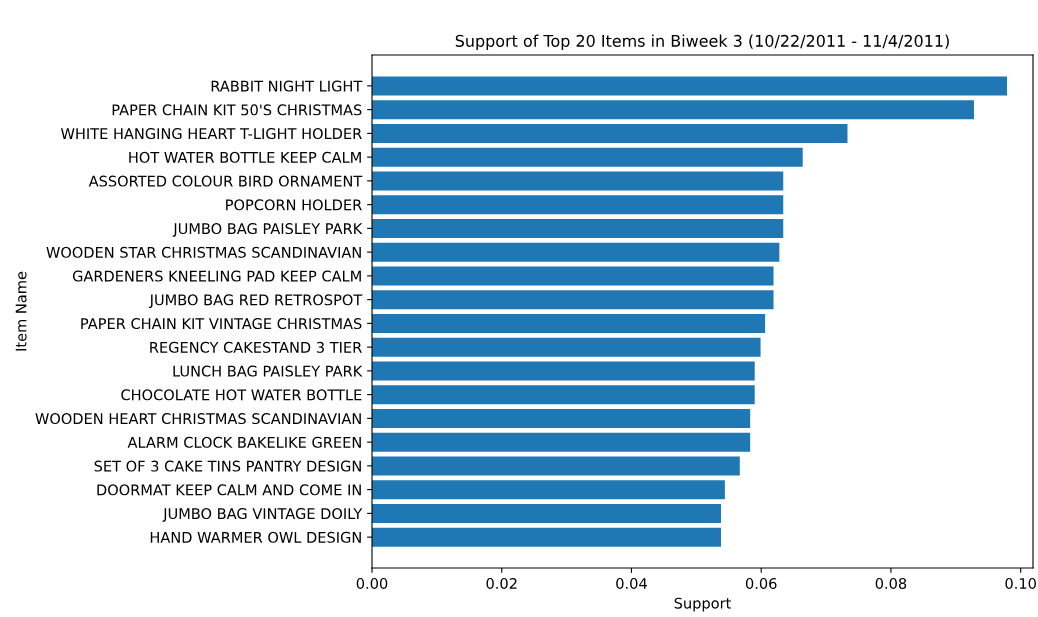  Describe the element at coordinates (761, 583) in the screenshot. I see `x-tick-label: 0.06` at that location.